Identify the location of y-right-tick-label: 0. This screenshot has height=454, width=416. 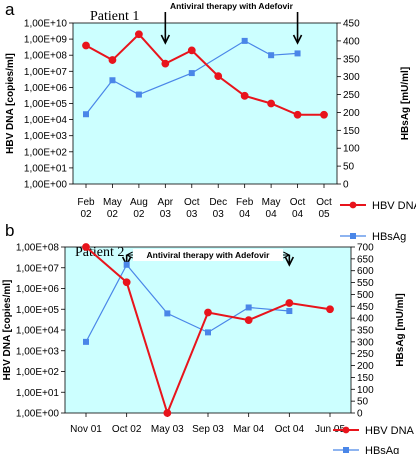
(360, 414).